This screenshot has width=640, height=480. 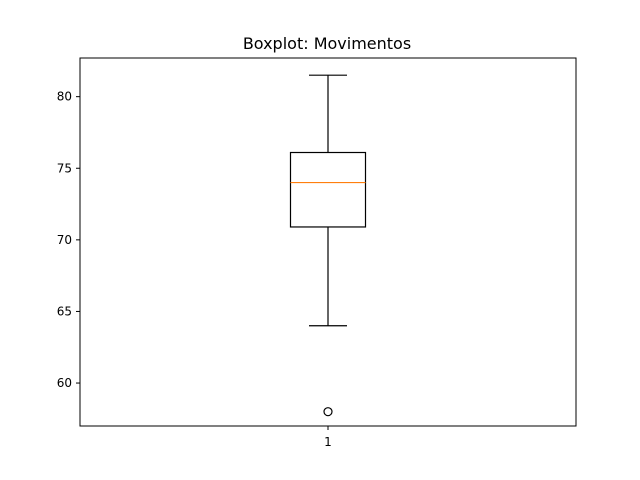 I want to click on iqr-box, so click(x=328, y=189).